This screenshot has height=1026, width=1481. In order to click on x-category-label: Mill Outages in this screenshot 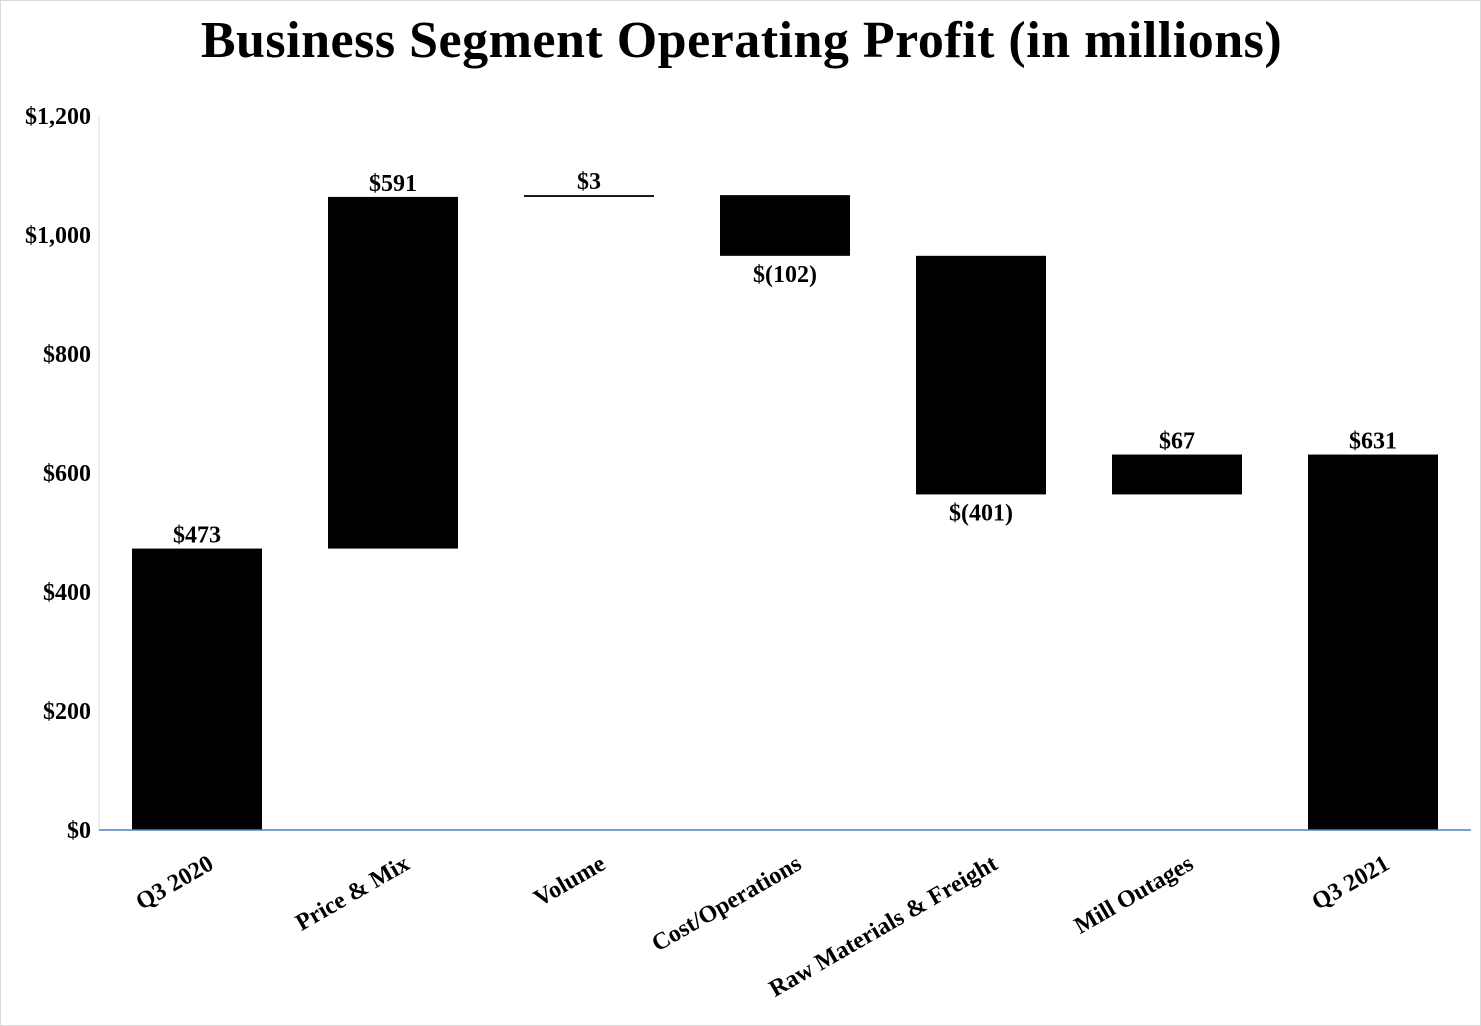, I will do `click(1134, 895)`.